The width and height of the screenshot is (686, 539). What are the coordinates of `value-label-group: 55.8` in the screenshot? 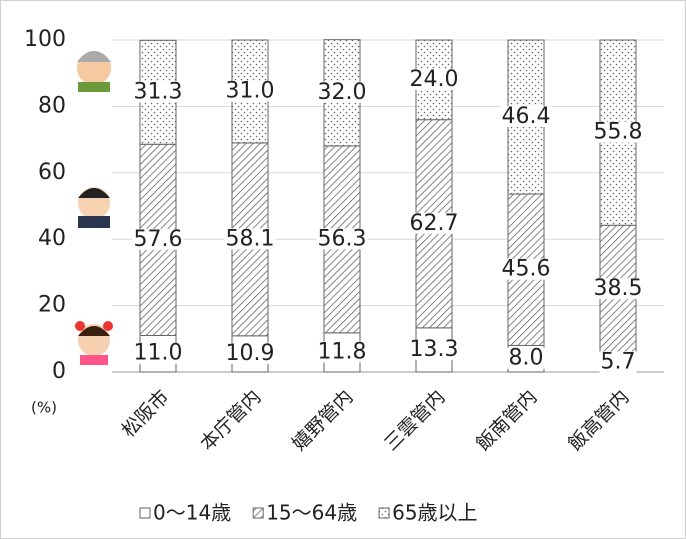 It's located at (618, 132).